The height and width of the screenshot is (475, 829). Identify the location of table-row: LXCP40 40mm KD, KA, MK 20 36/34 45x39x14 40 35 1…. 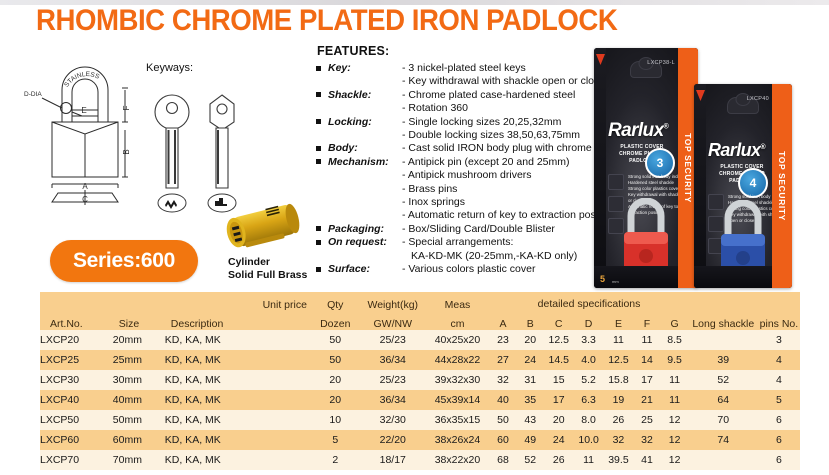
(420, 400).